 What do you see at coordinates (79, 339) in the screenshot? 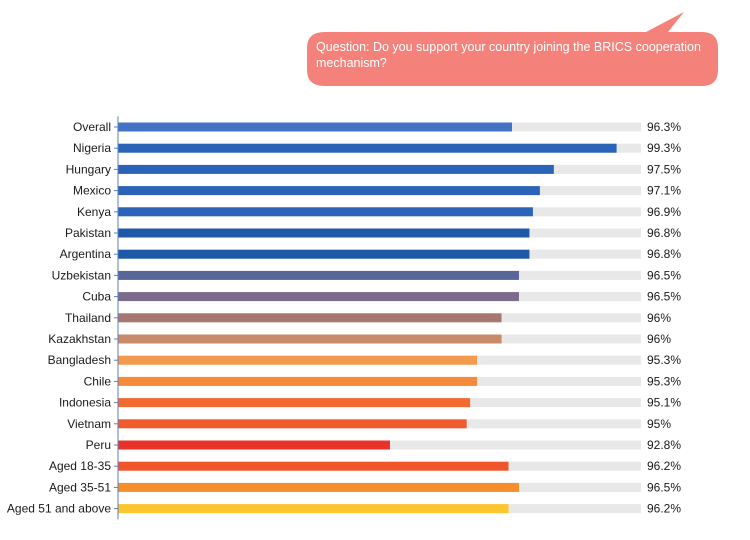
I see `category-label: Kazakhstan` at bounding box center [79, 339].